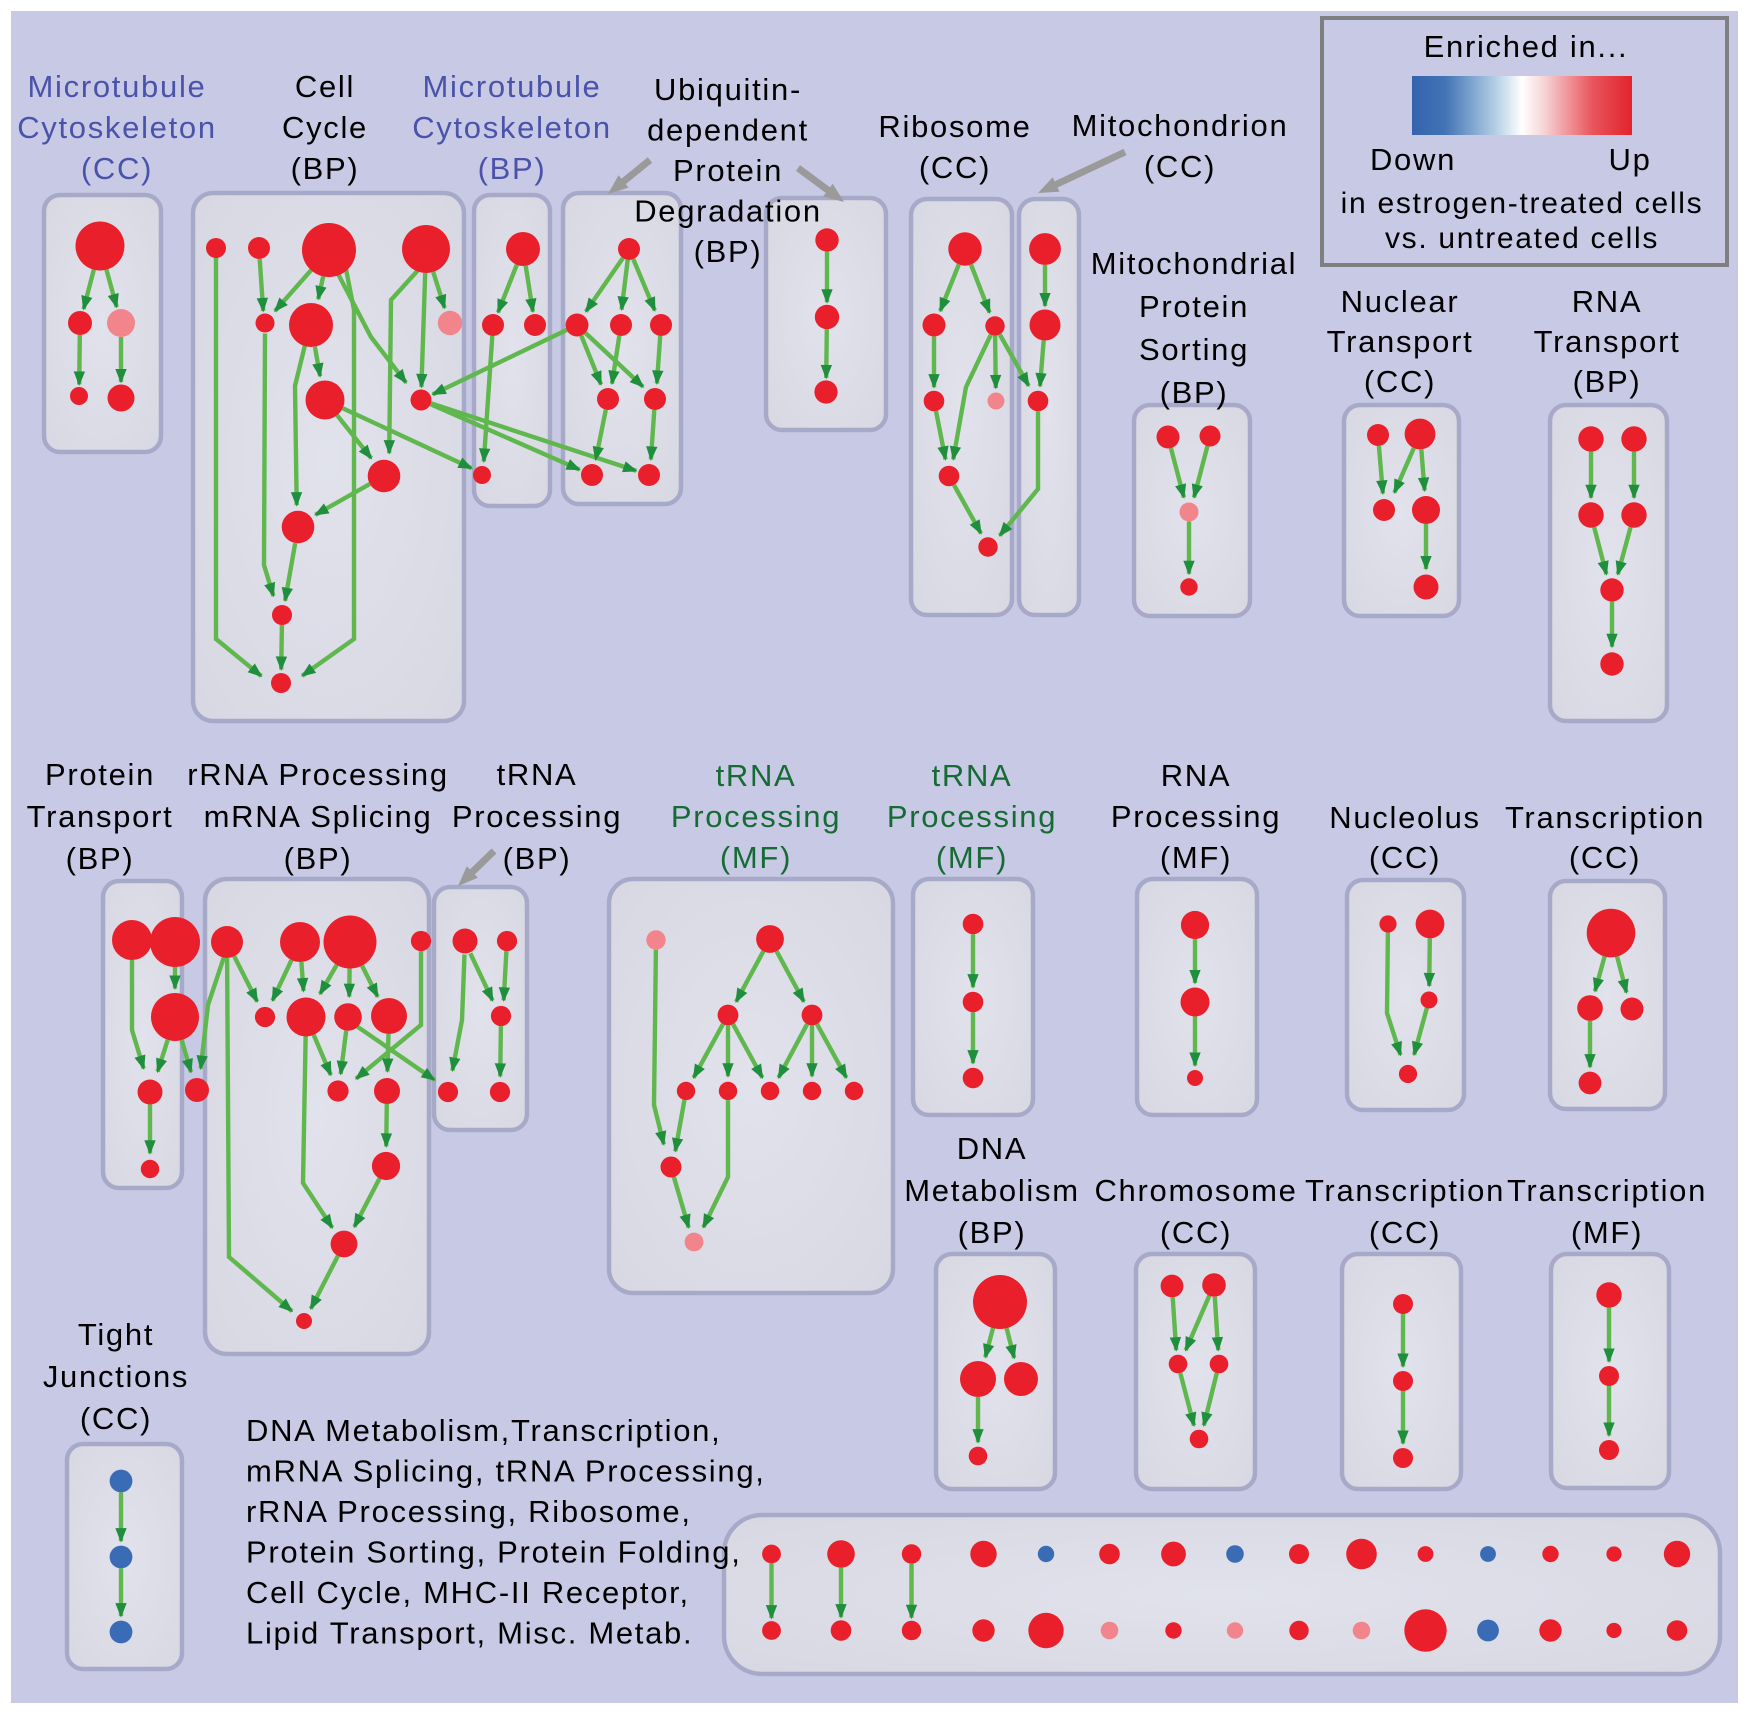  Describe the element at coordinates (469, 1511) in the screenshot. I see `svg-text: rRNA Processing, Ribosome,` at that location.